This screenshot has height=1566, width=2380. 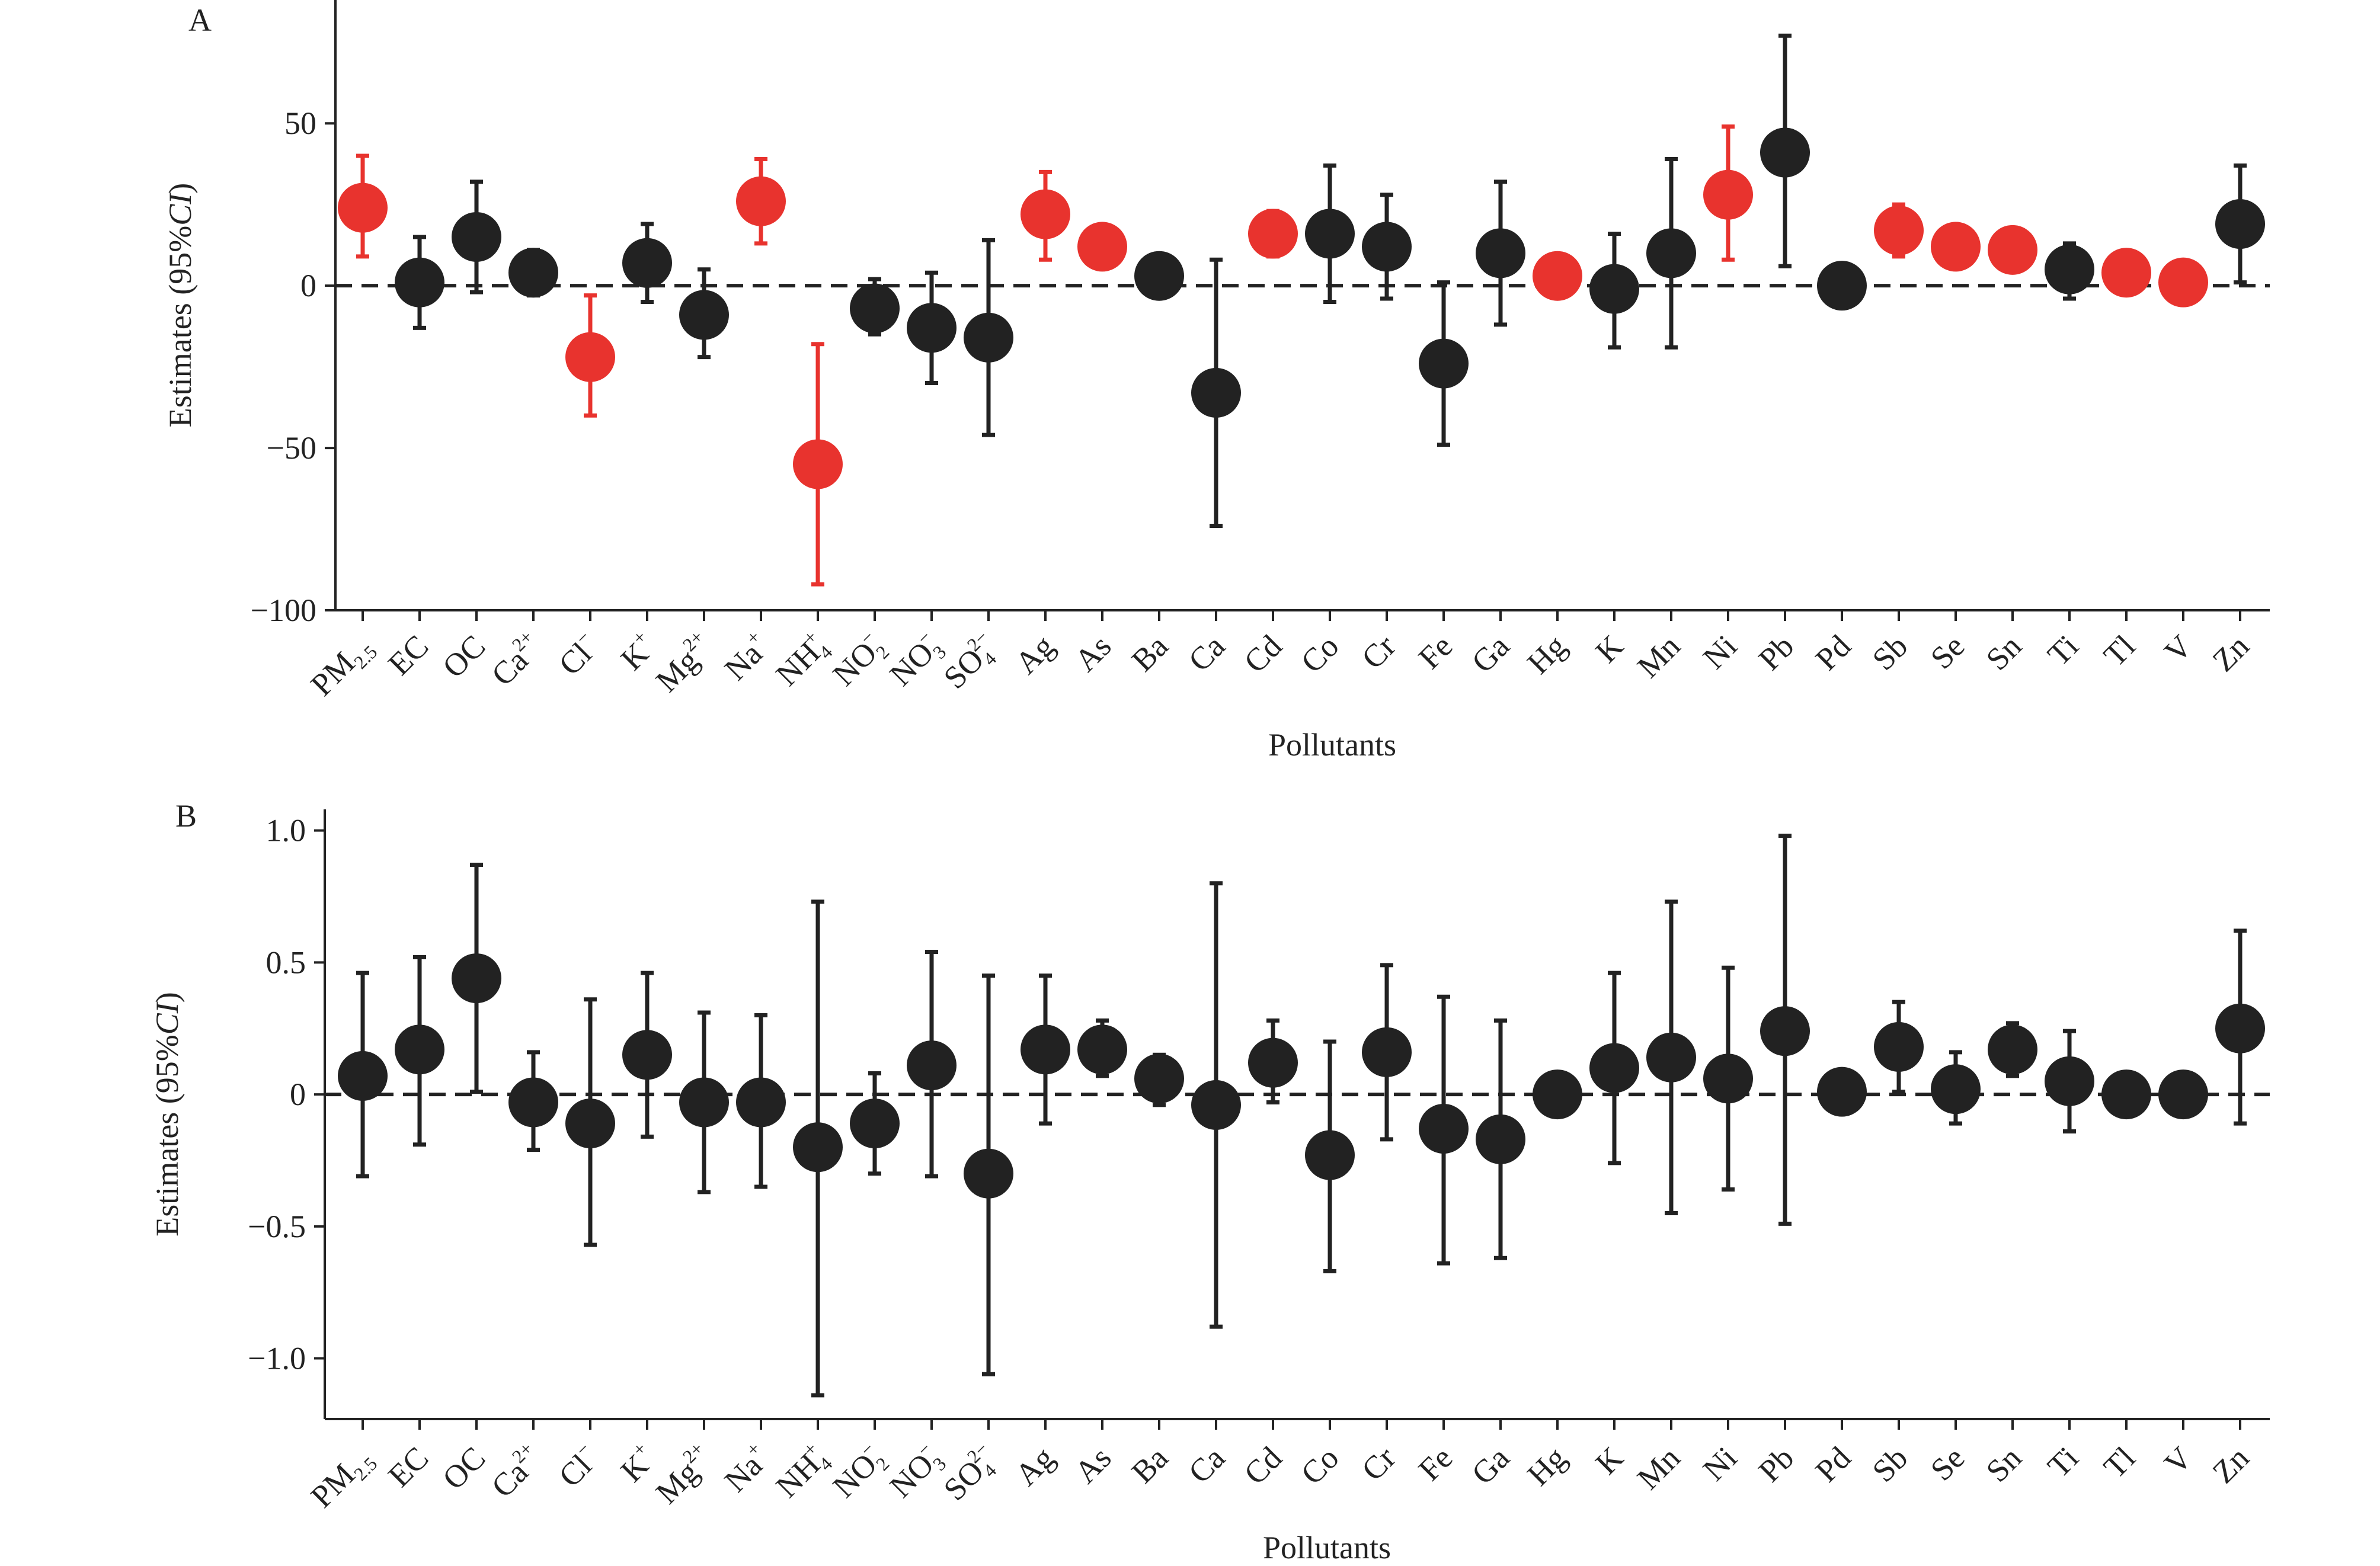 I want to click on y-tick-label: 50, so click(x=300, y=123).